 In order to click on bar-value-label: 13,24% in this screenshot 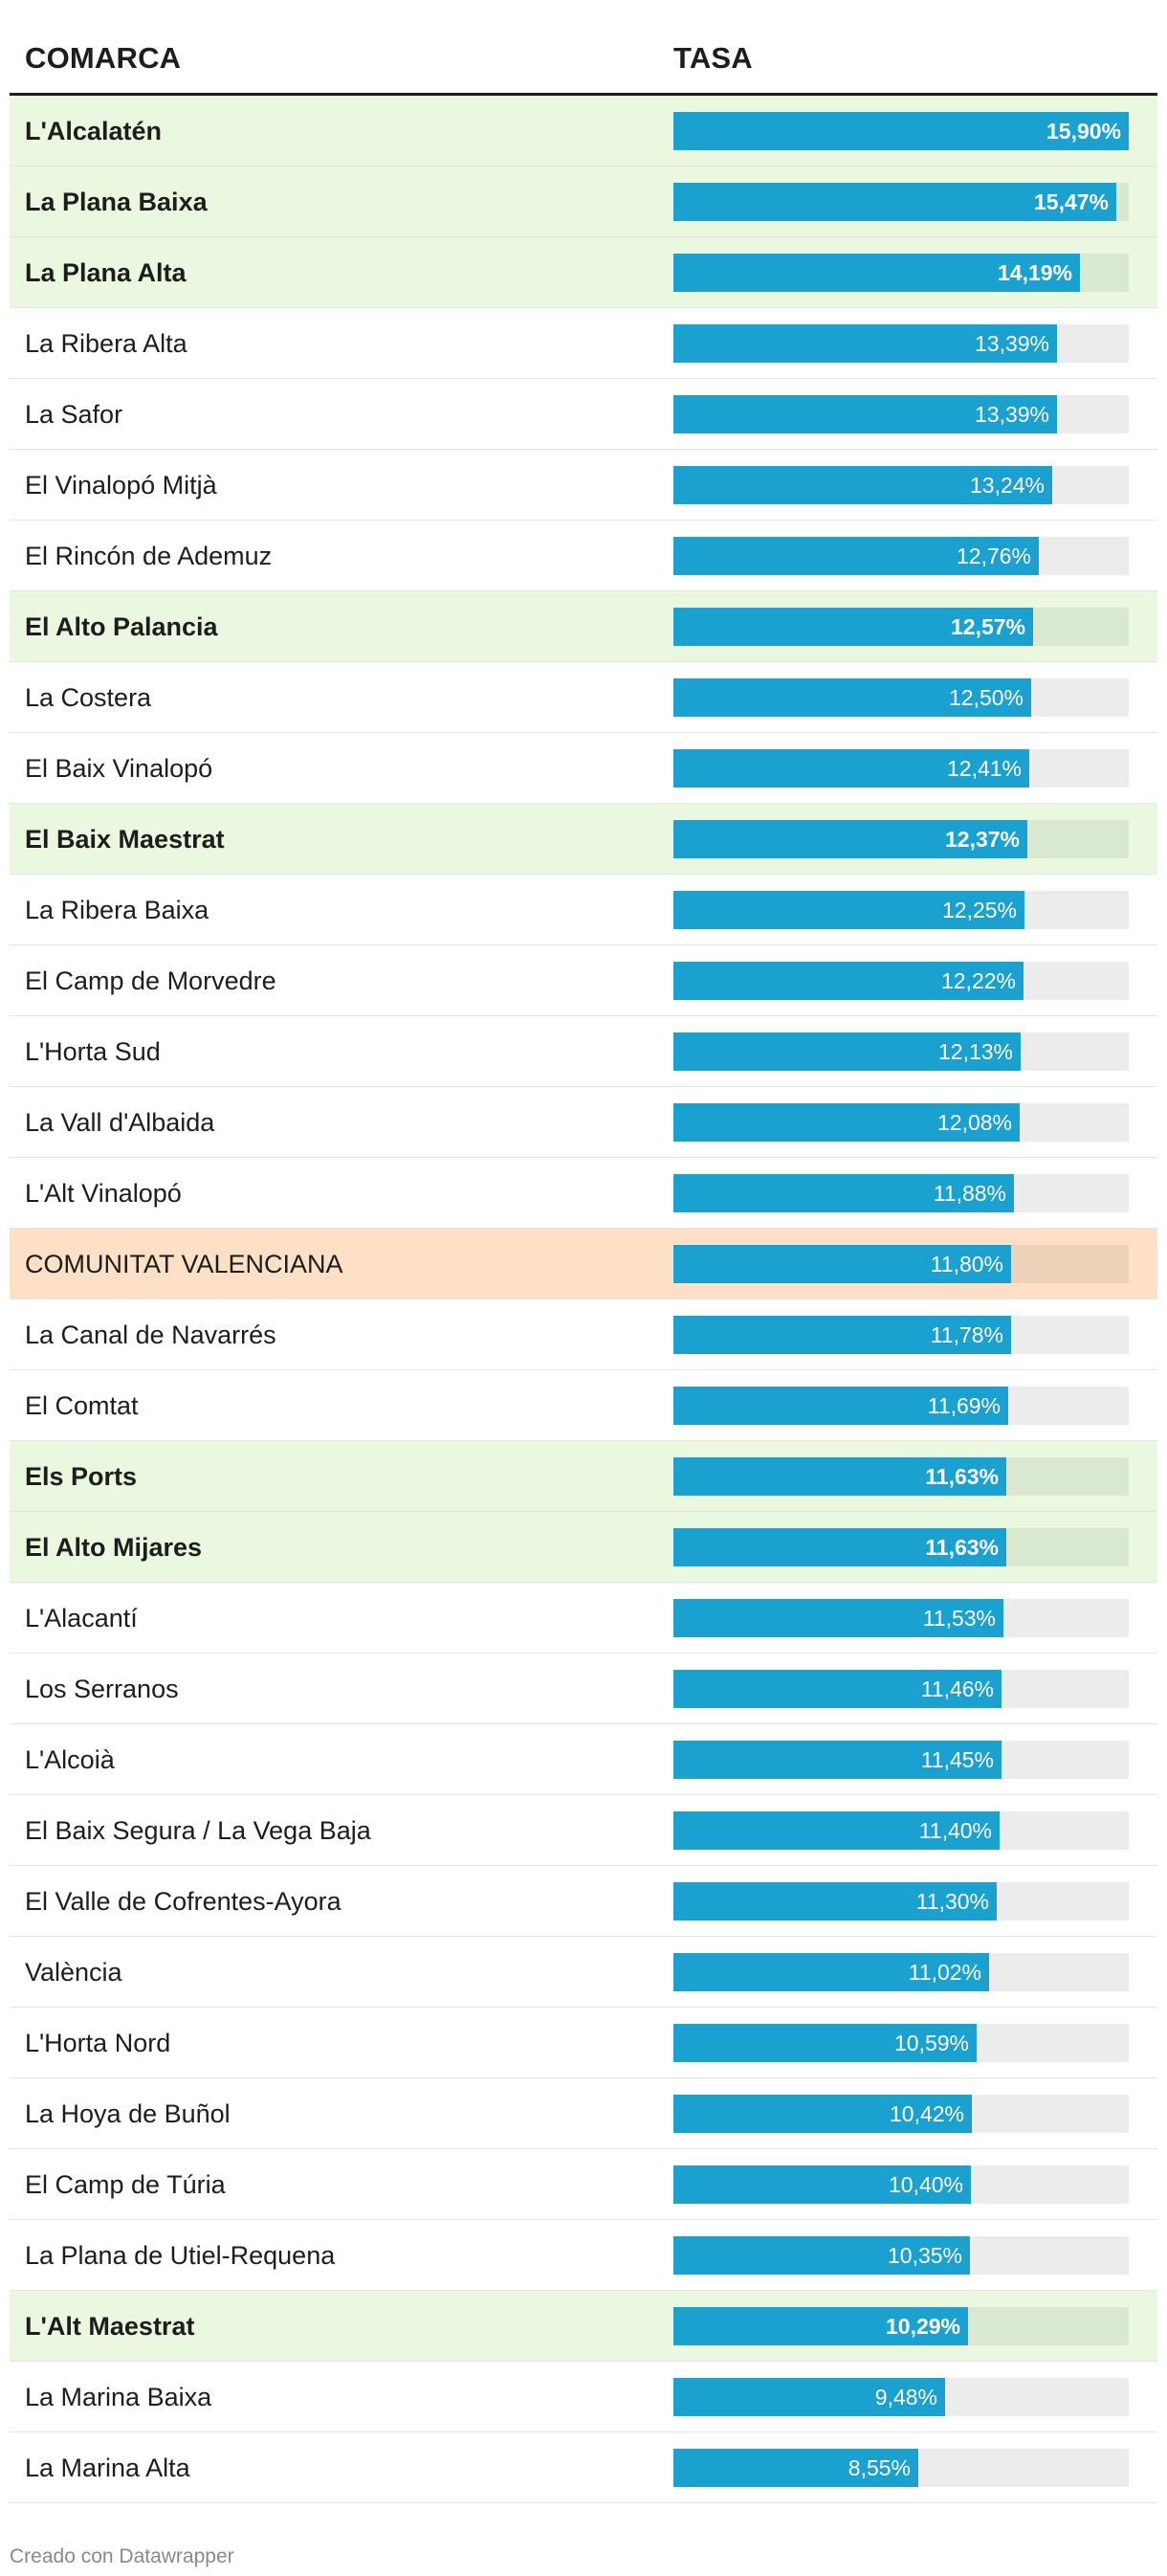, I will do `click(1007, 485)`.